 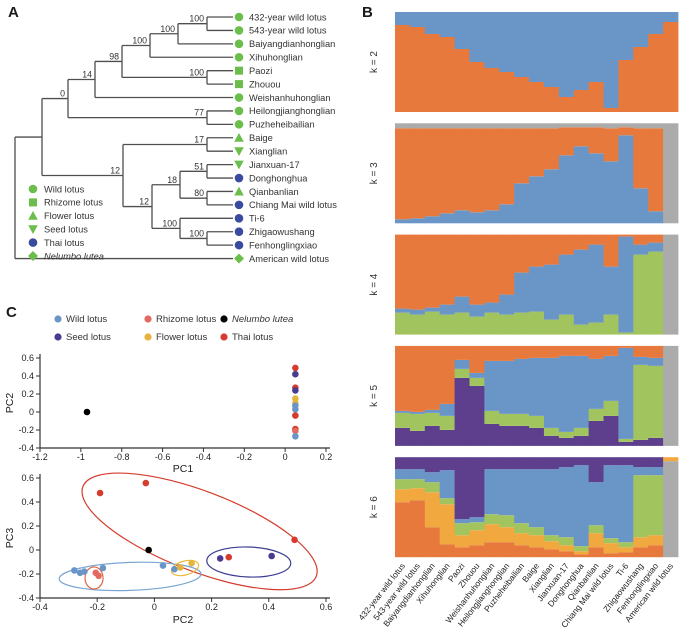 I want to click on tree-tip-label: Baiyangdianhonglian, so click(x=292, y=44).